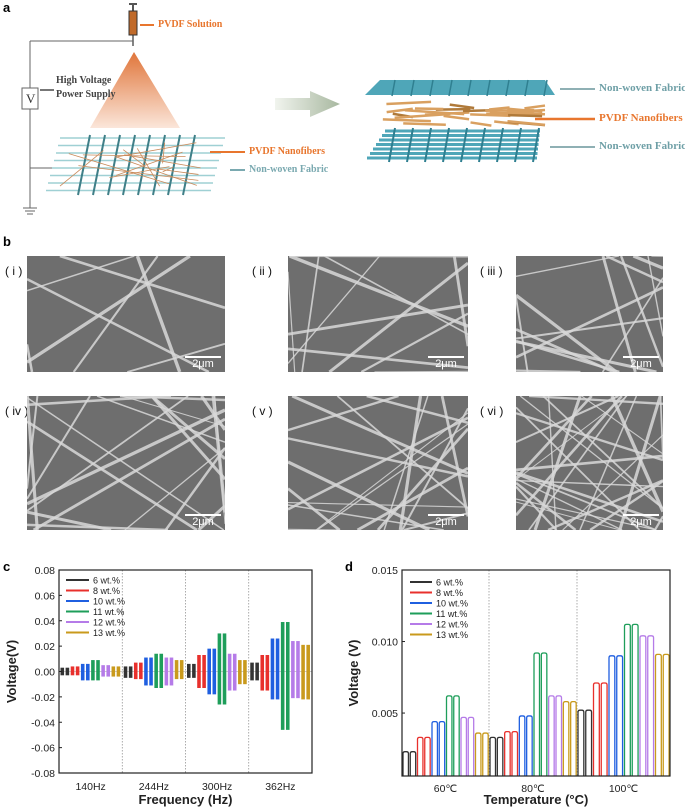  Describe the element at coordinates (452, 625) in the screenshot. I see `legend-label: 12 wt.%` at that location.